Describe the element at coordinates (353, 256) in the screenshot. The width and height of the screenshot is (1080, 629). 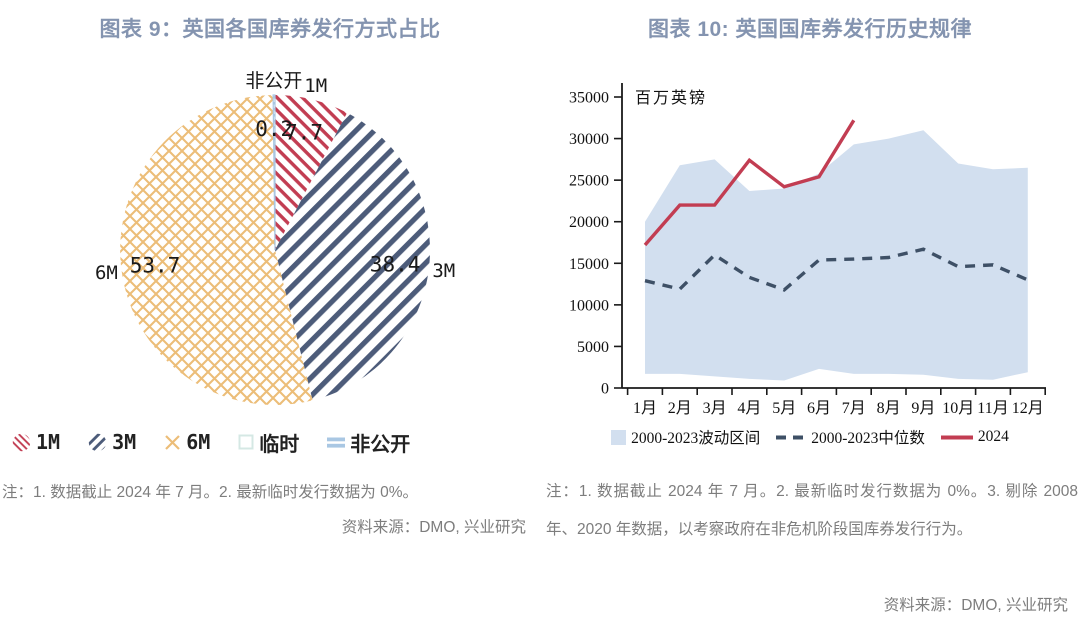
I see `pie-slice-3M` at that location.